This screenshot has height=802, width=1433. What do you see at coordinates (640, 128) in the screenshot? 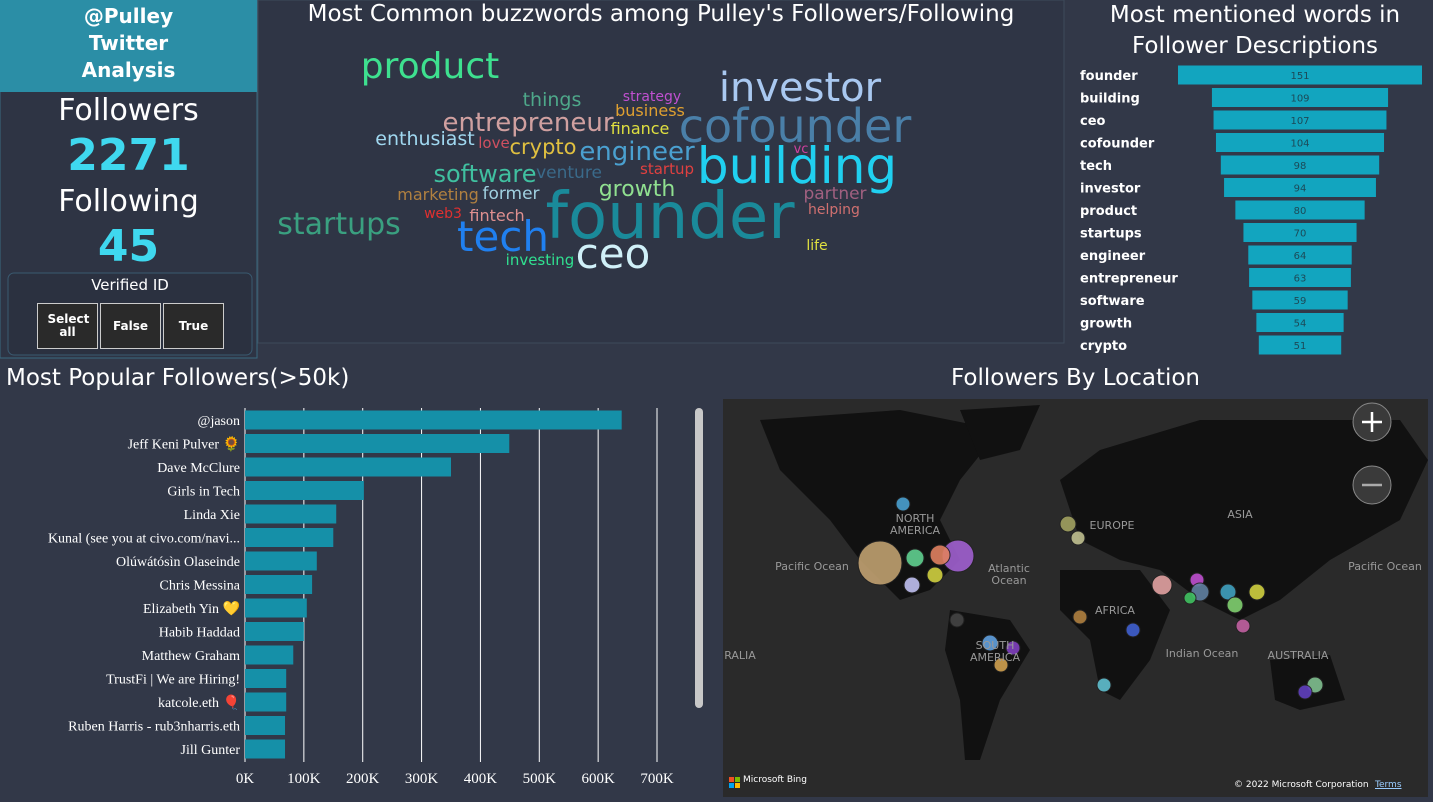
I see `word: finance` at bounding box center [640, 128].